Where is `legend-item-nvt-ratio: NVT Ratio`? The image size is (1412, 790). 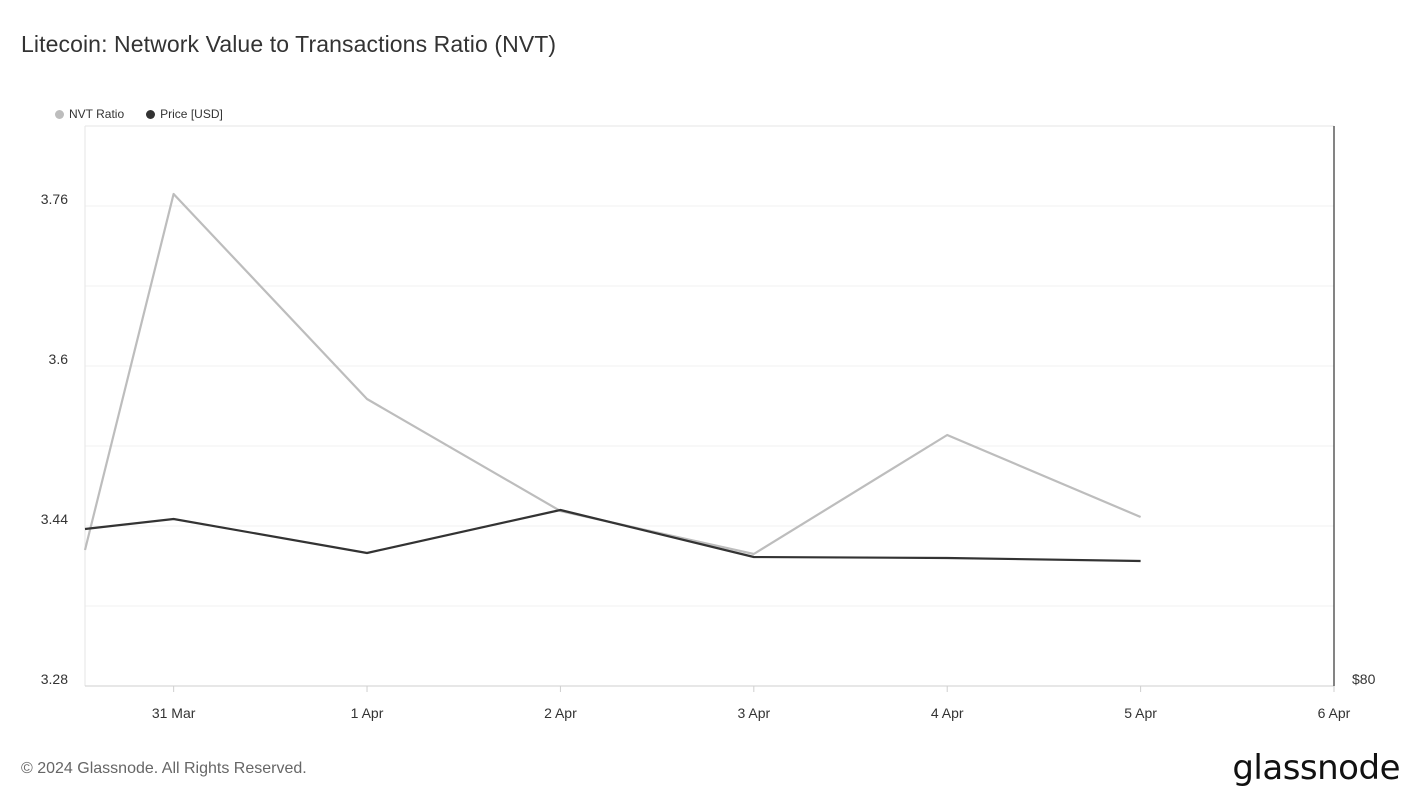 legend-item-nvt-ratio: NVT Ratio is located at coordinates (89, 114).